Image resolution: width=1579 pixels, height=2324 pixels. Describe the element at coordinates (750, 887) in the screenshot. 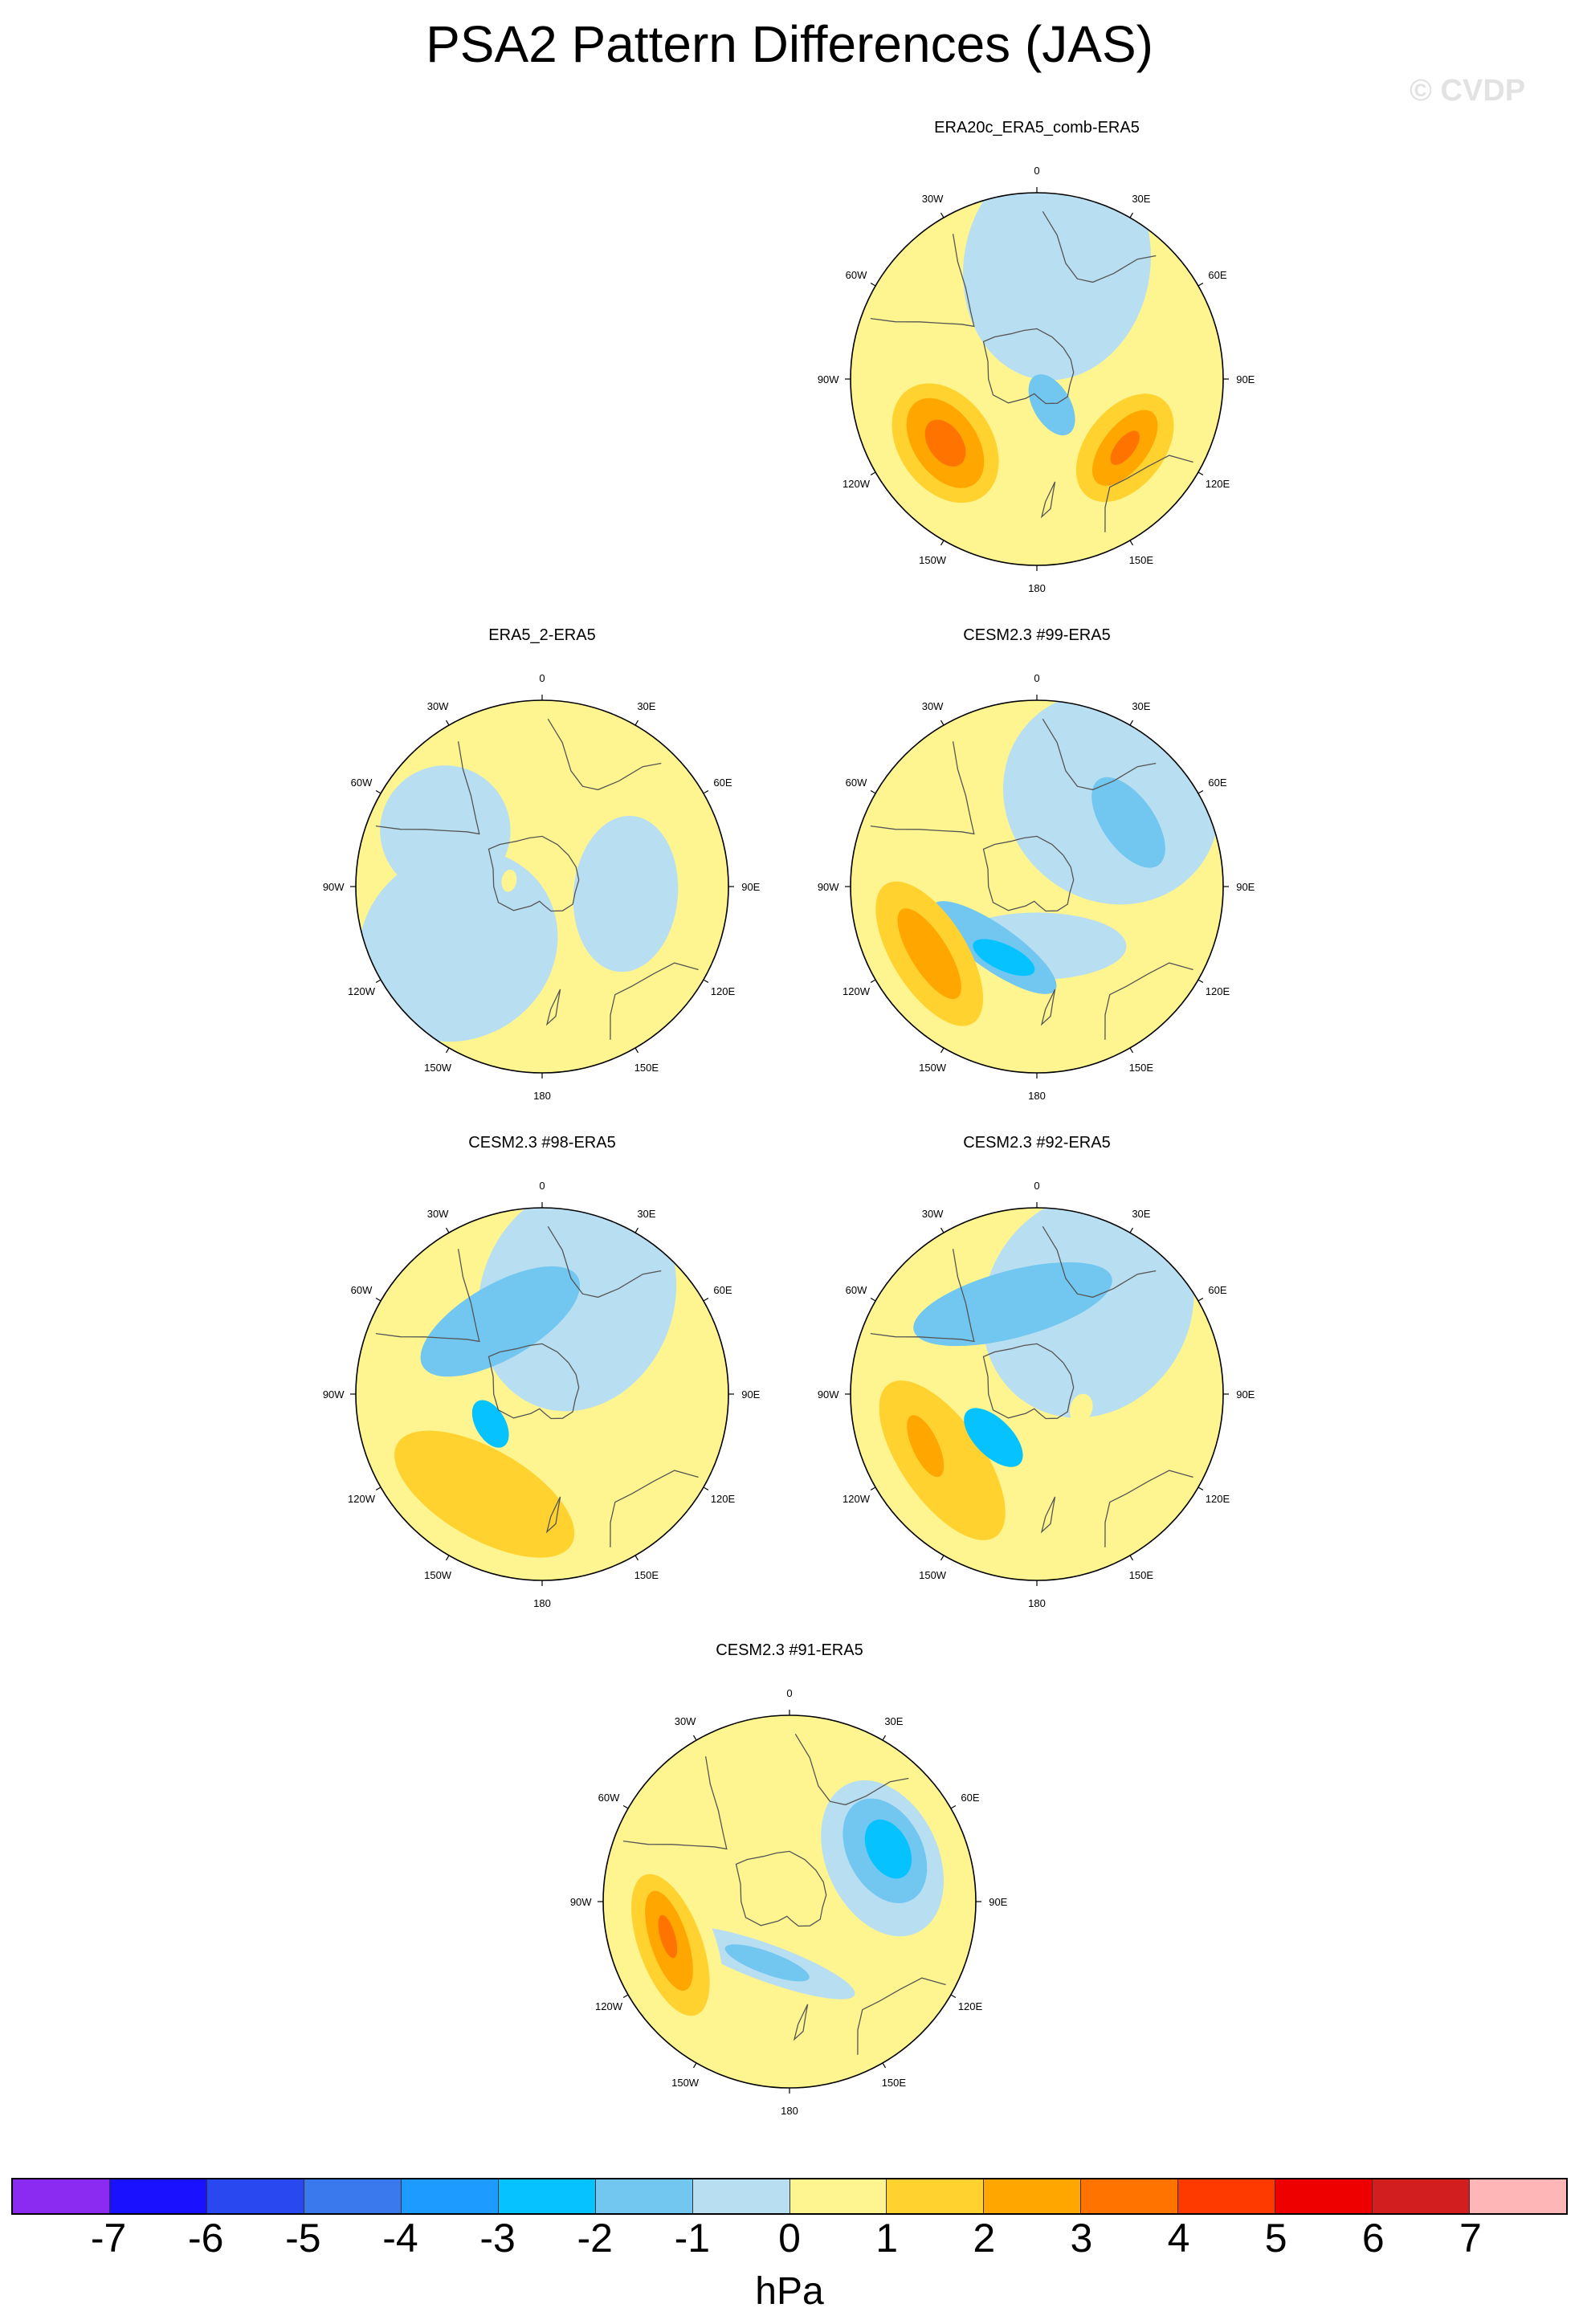

I see `lon-label: 90E` at that location.